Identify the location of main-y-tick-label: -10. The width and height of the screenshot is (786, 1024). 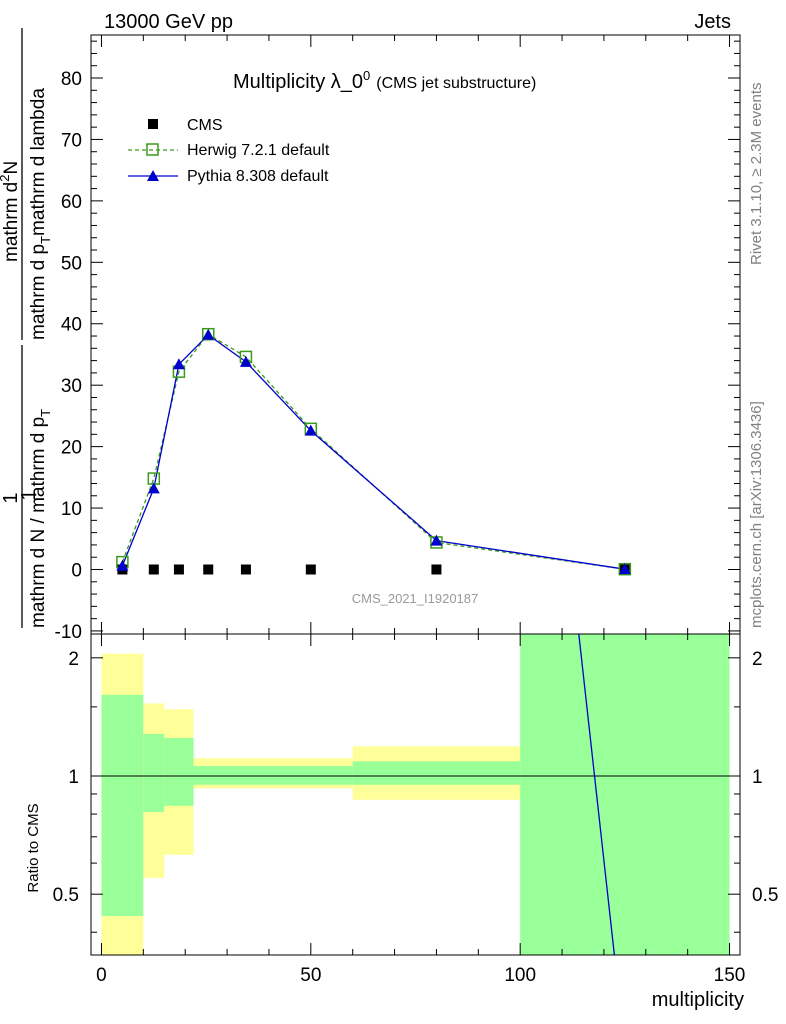
(68, 632).